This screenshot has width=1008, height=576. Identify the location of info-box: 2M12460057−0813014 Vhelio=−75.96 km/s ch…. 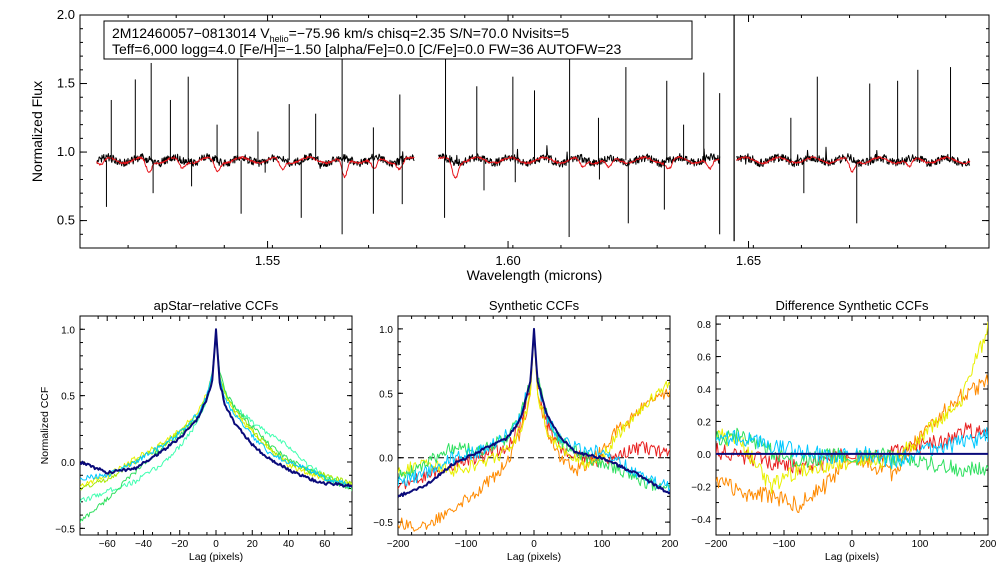
(398, 40).